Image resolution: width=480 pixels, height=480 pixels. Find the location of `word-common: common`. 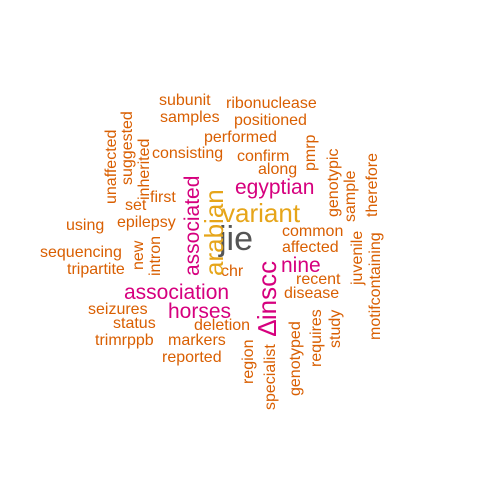

word-common: common is located at coordinates (313, 231).